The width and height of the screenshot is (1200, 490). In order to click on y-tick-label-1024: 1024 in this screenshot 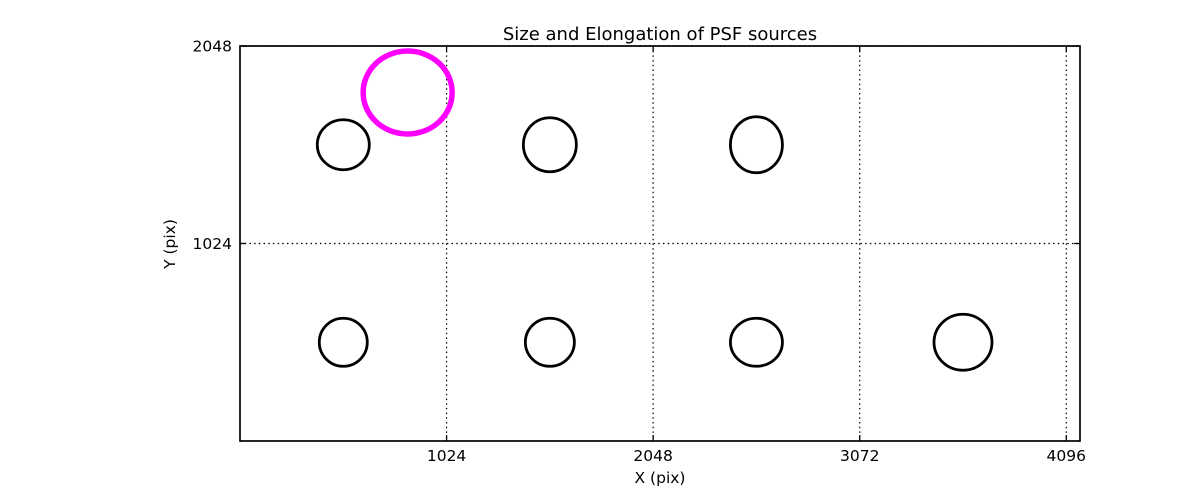, I will do `click(212, 244)`.